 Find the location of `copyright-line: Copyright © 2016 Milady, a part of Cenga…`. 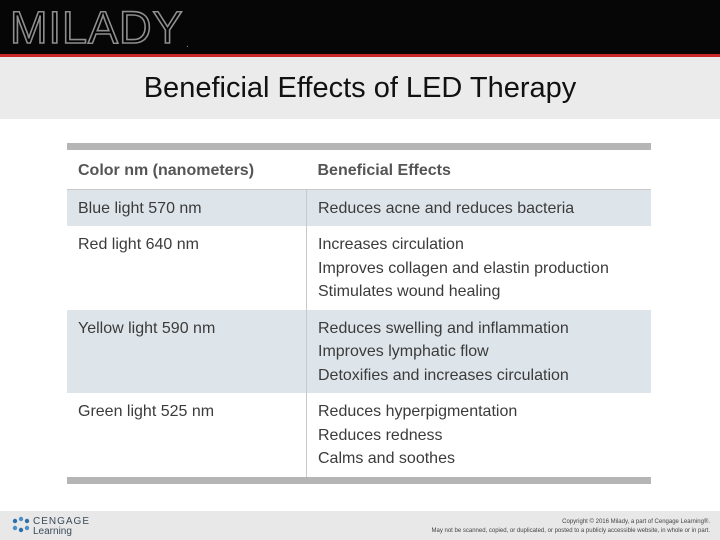

copyright-line: Copyright © 2016 Milady, a part of Cenga… is located at coordinates (636, 522).